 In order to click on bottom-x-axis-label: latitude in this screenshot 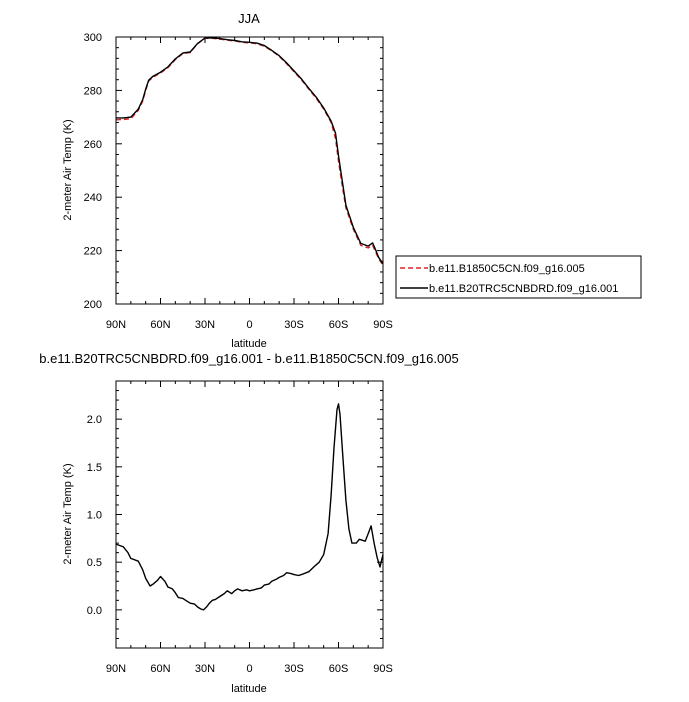, I will do `click(248, 689)`.